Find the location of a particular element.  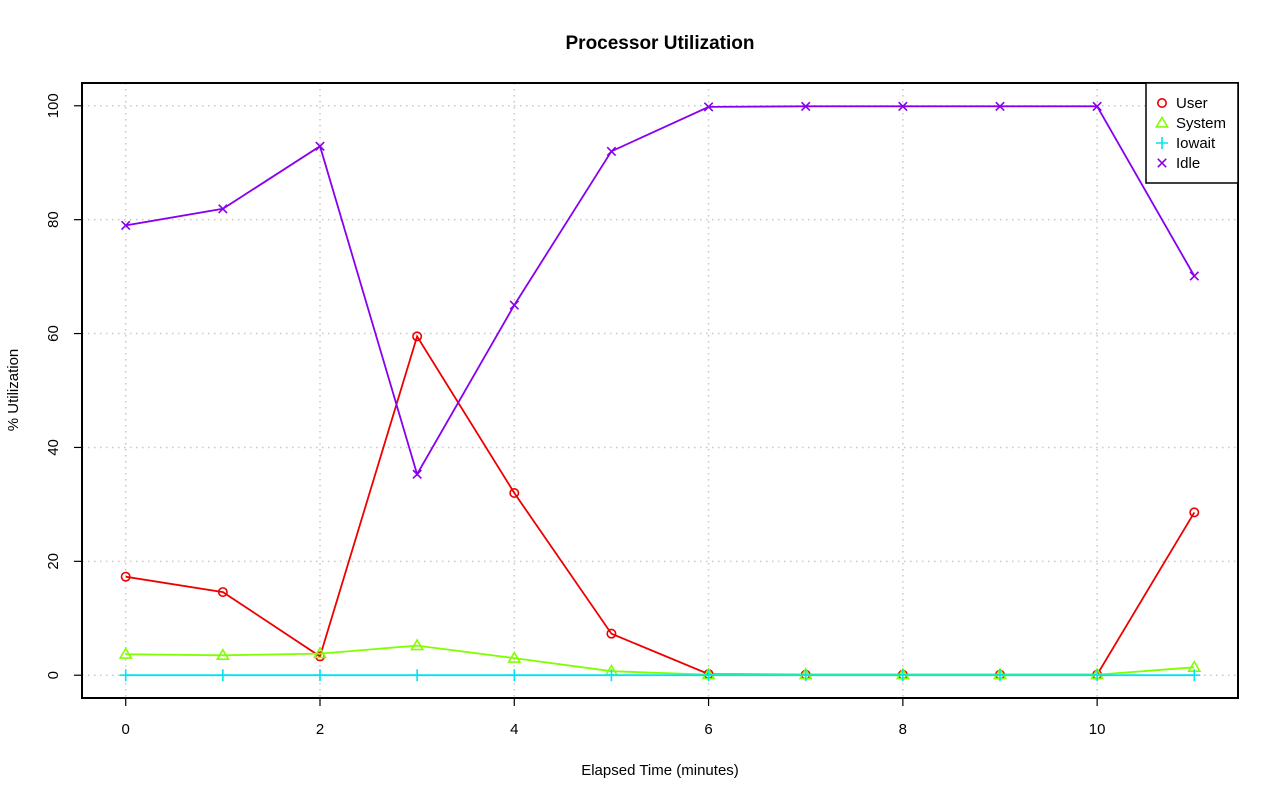

y-tick-label: 40 is located at coordinates (53, 447).